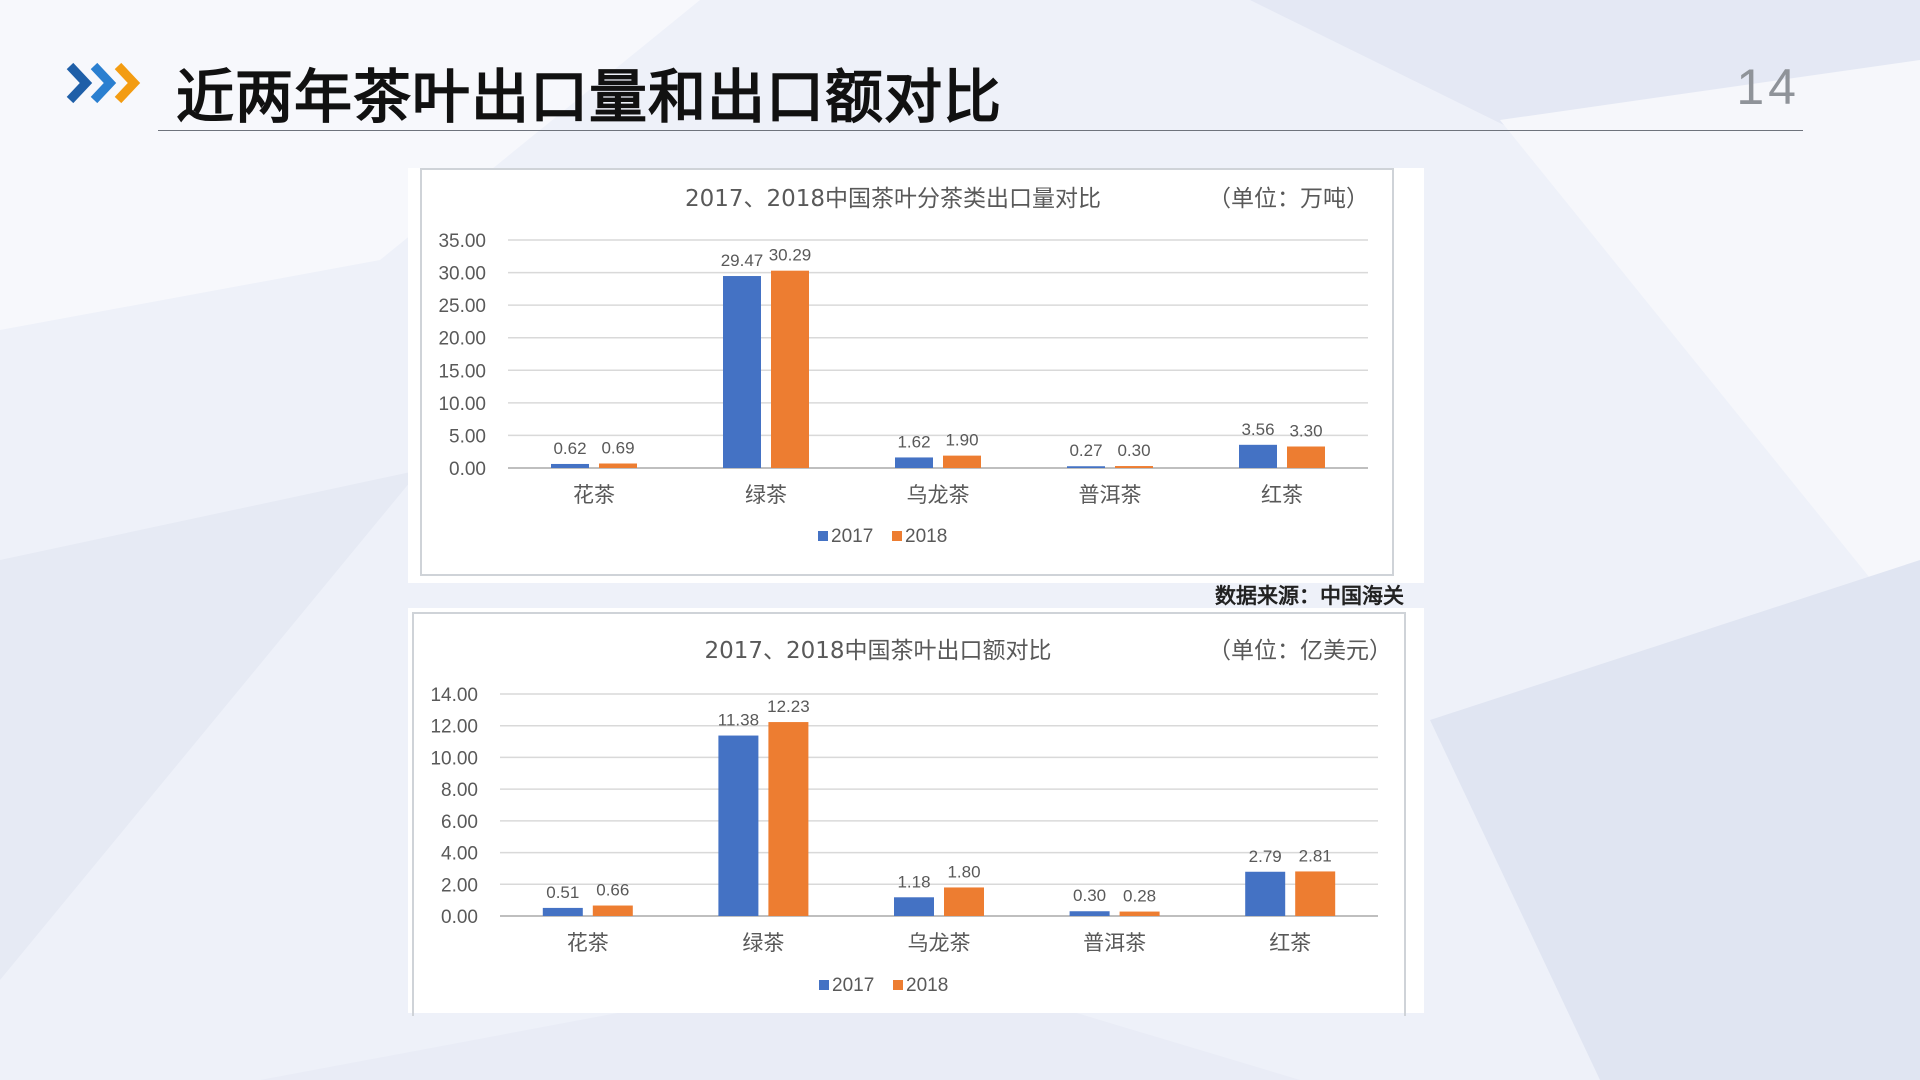 This screenshot has width=1920, height=1080. I want to click on data-label: 0.66, so click(612, 890).